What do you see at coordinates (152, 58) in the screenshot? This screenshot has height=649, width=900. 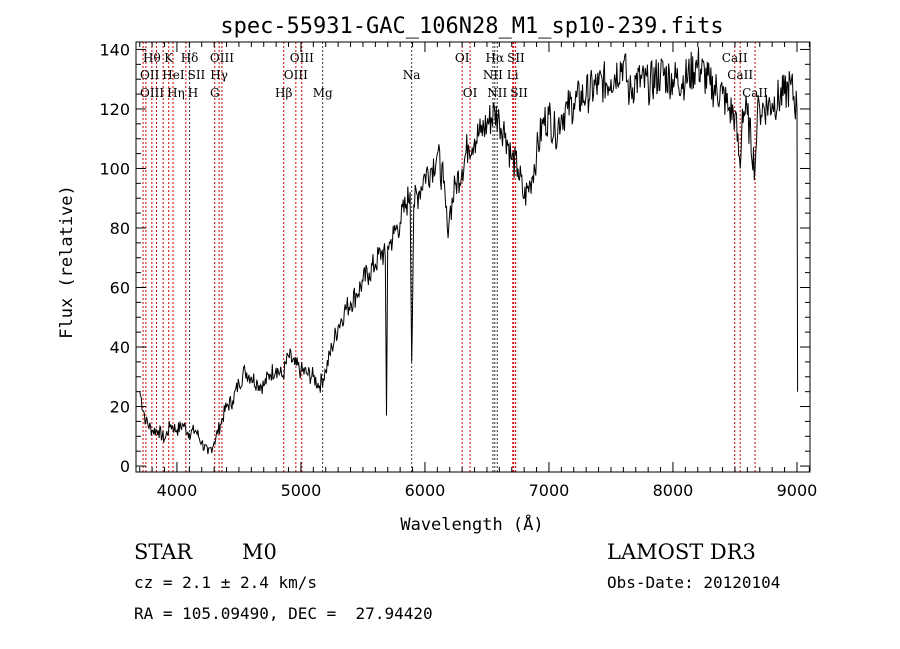 I see `spectral-line-label: Hθ` at bounding box center [152, 58].